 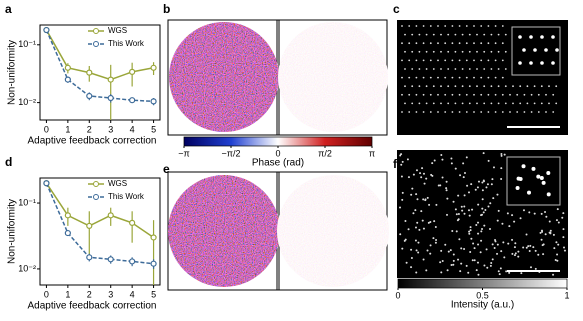 I want to click on legend-label: WGS, so click(x=117, y=30).